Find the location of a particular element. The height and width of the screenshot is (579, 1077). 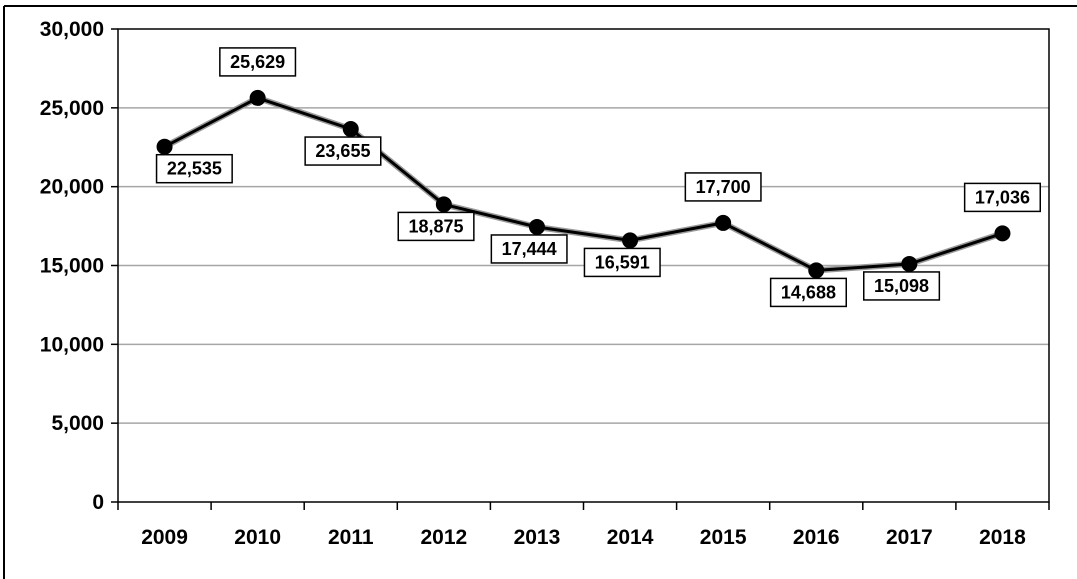

y-tick-label: 0 is located at coordinates (98, 502).